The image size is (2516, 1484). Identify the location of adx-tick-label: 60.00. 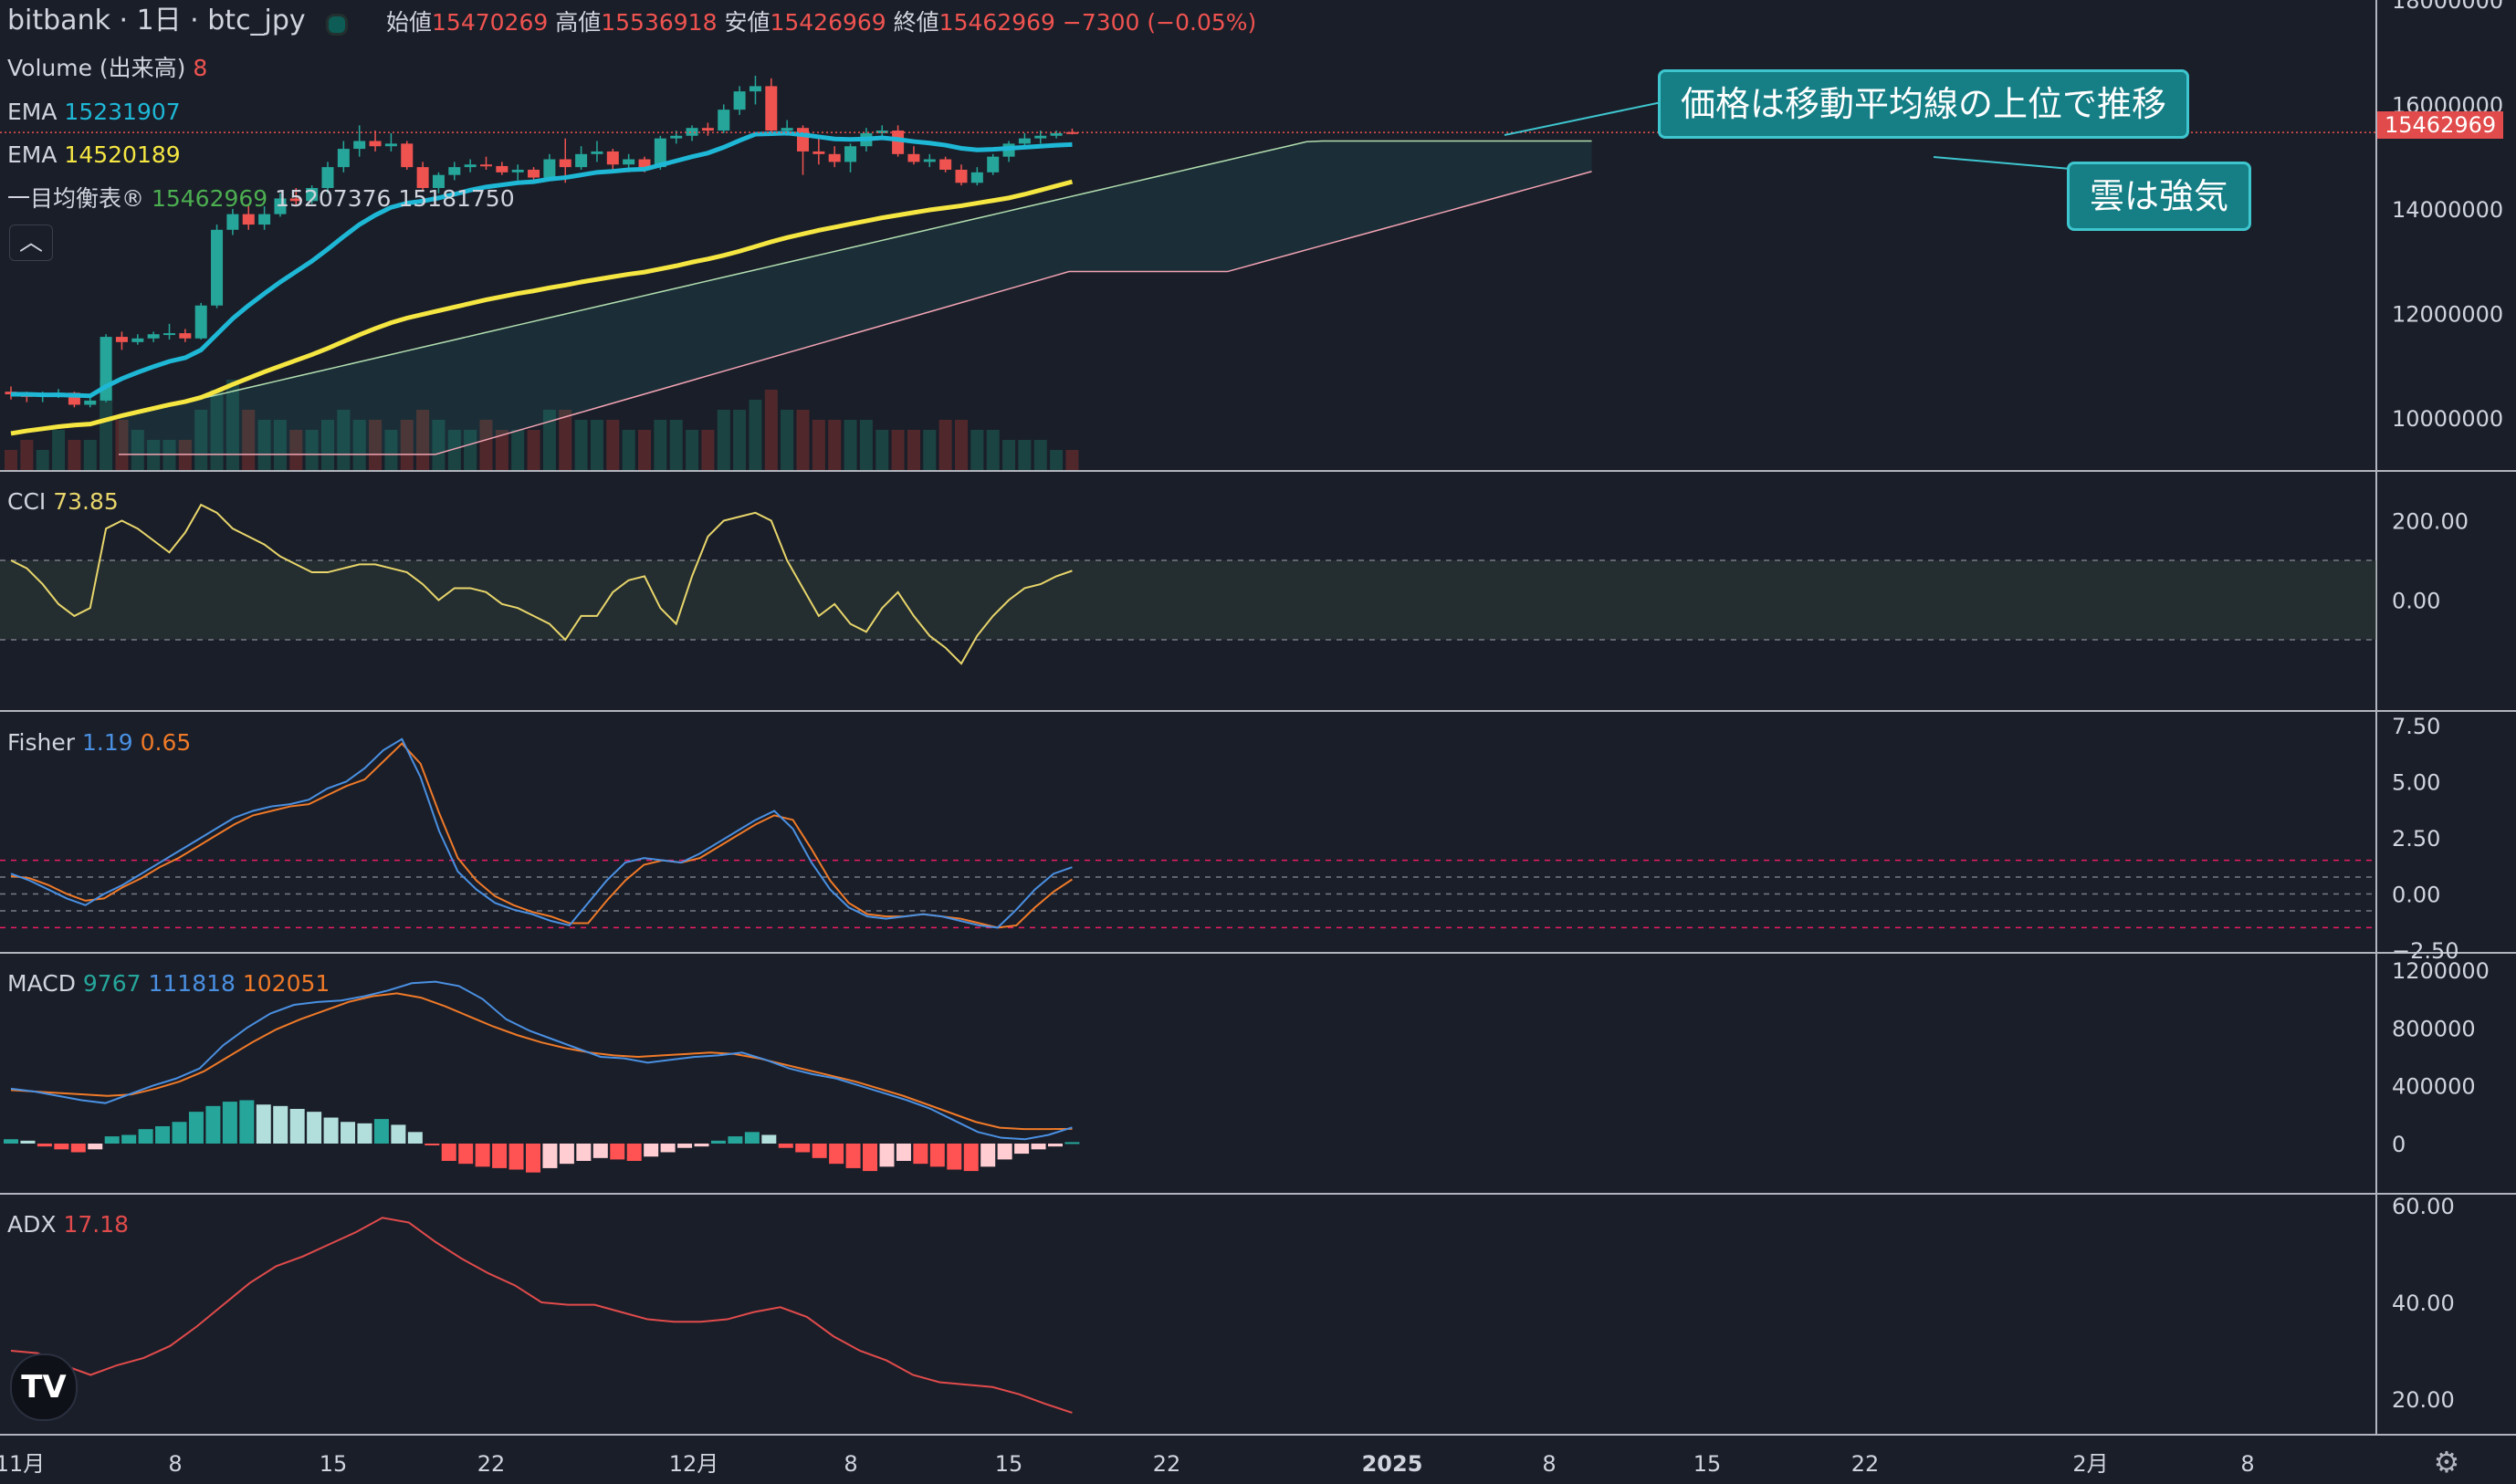
(2423, 1206).